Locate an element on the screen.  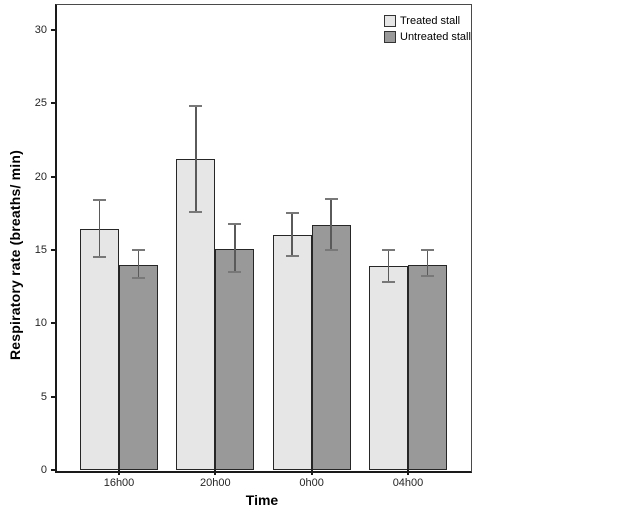
error-bar-cap-bottom-untreated-stall-04h00 is located at coordinates (427, 276).